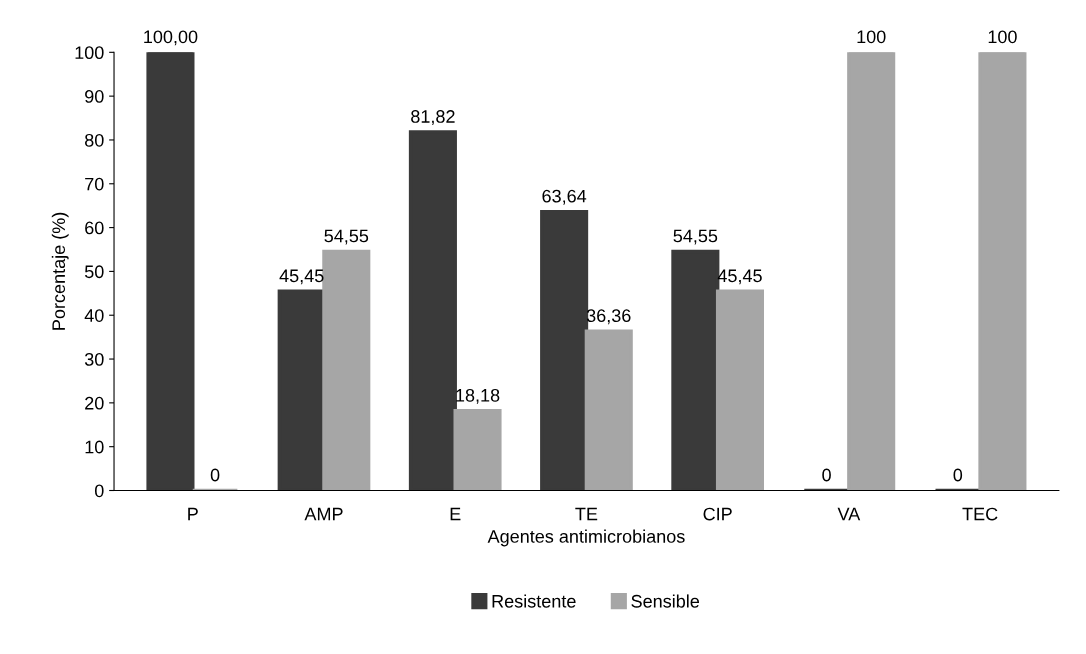 The width and height of the screenshot is (1086, 654). Describe the element at coordinates (586, 538) in the screenshot. I see `x-axis-title: Agentes antimicrobianos` at that location.